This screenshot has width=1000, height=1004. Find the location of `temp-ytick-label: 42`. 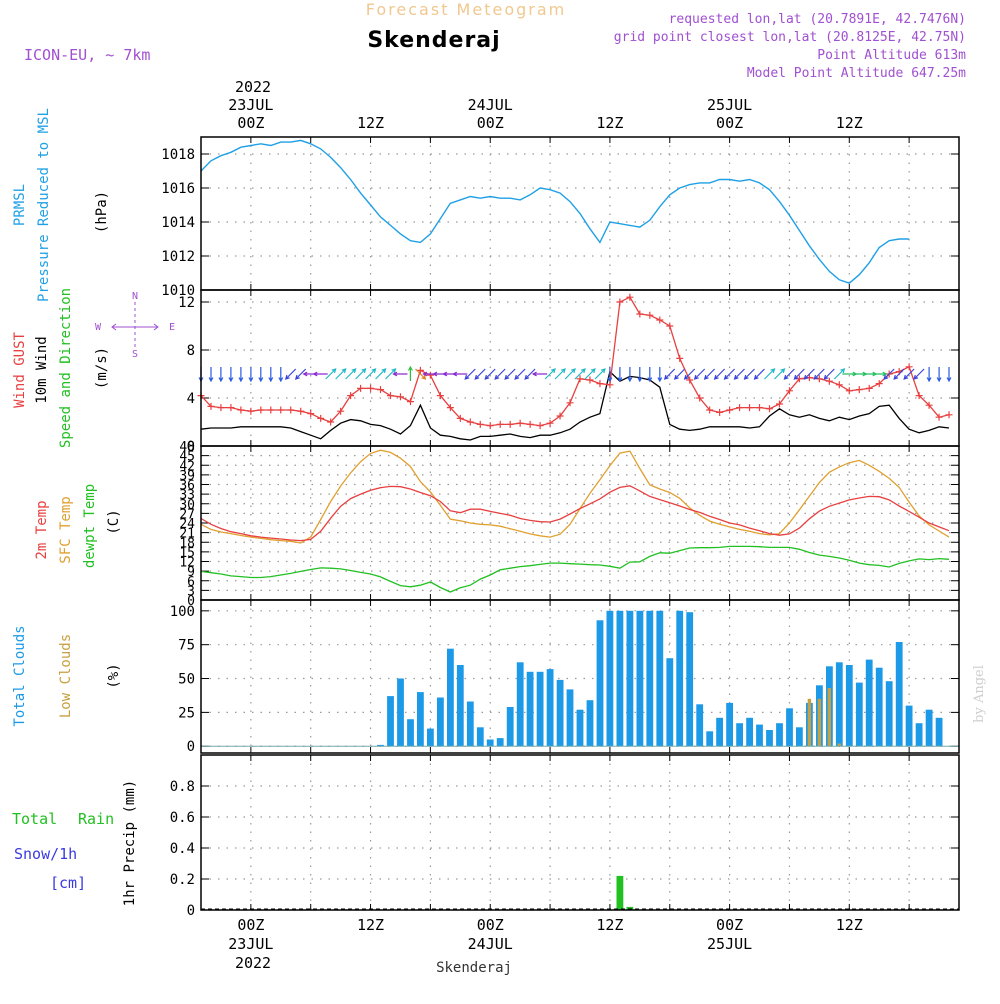

temp-ytick-label: 42 is located at coordinates (187, 466).